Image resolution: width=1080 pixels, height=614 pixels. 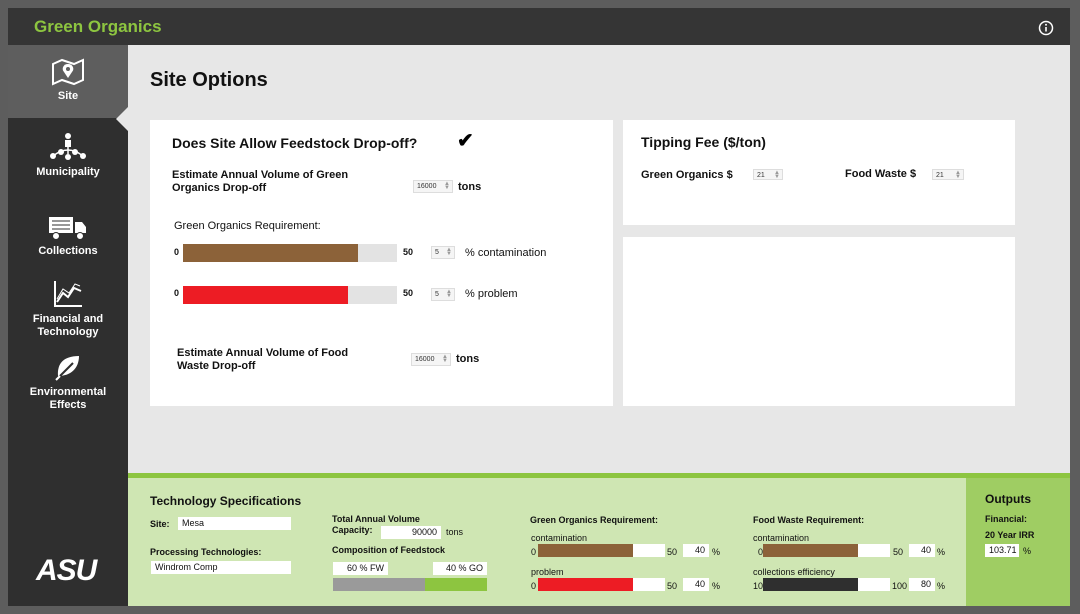 I want to click on fw-efficiency-field: 80, so click(x=922, y=584).